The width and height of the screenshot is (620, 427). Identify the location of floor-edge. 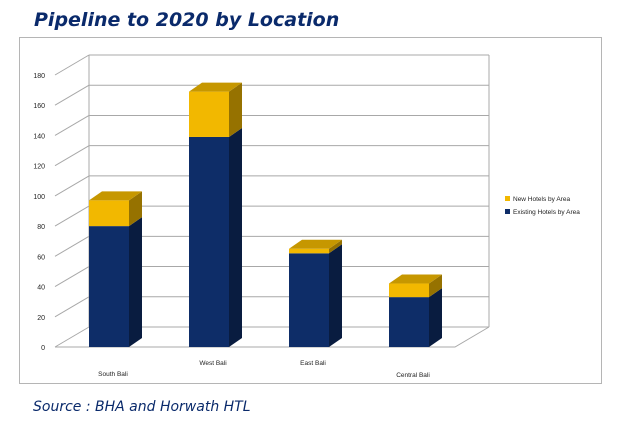
(272, 337).